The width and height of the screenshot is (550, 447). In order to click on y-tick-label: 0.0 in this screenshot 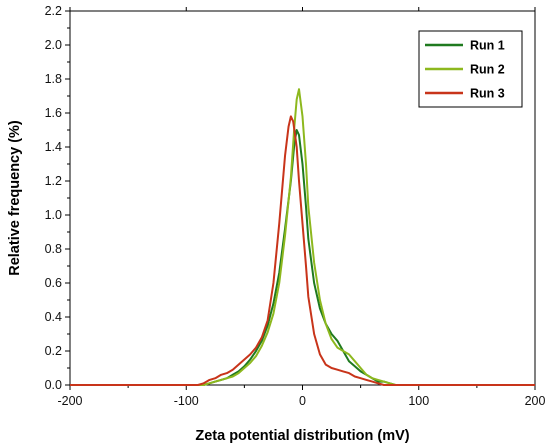, I will do `click(53, 385)`.